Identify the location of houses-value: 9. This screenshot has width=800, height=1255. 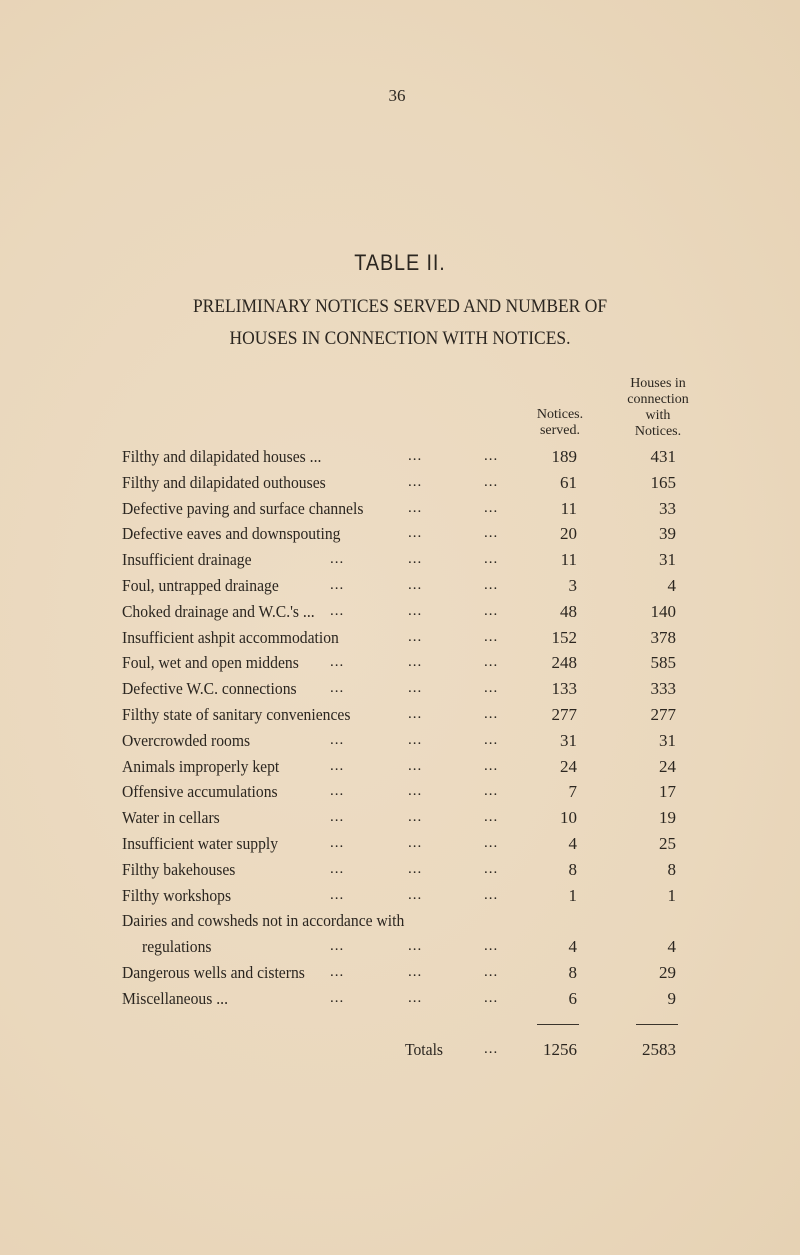
(672, 998).